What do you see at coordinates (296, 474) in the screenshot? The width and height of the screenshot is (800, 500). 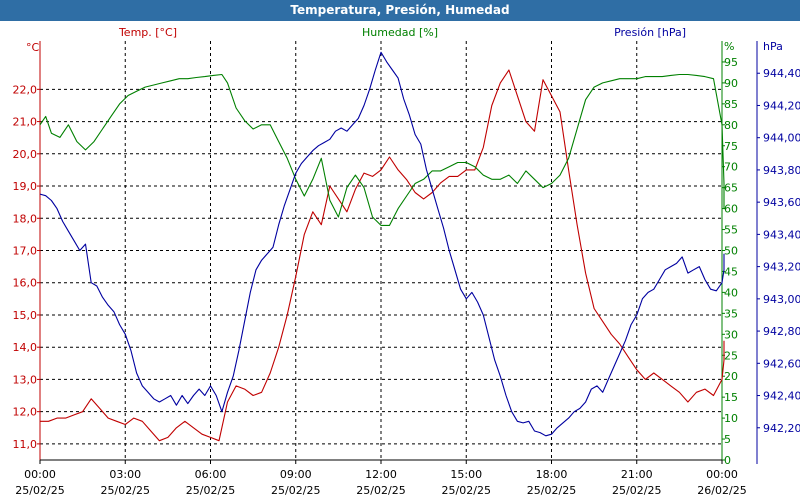 I see `x-tick-time: 09:00` at bounding box center [296, 474].